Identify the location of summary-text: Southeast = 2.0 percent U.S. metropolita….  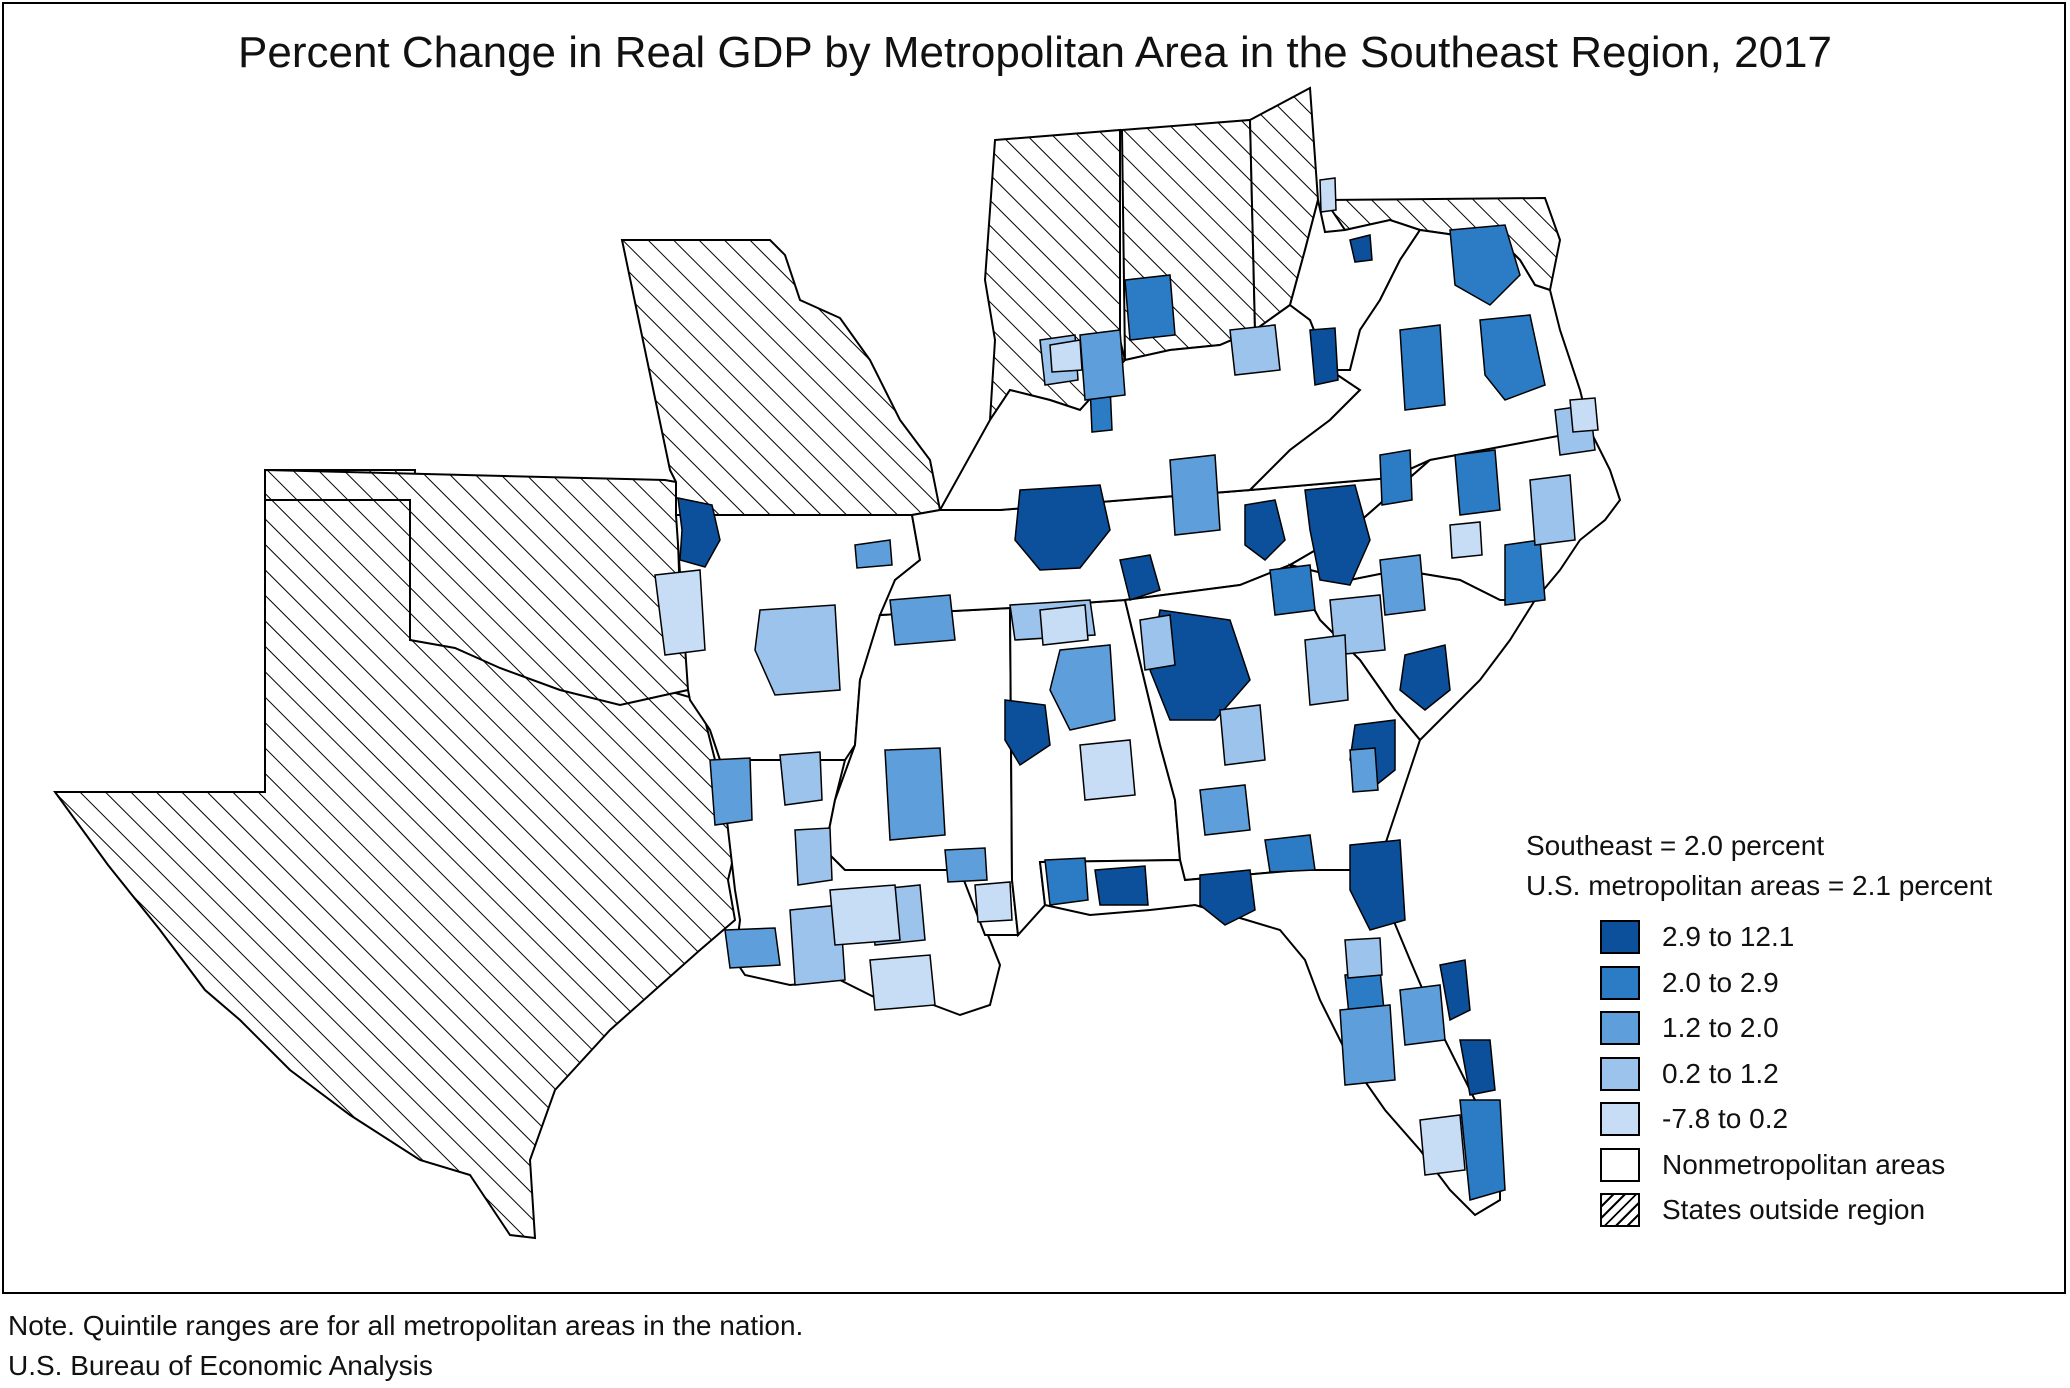
(1759, 866).